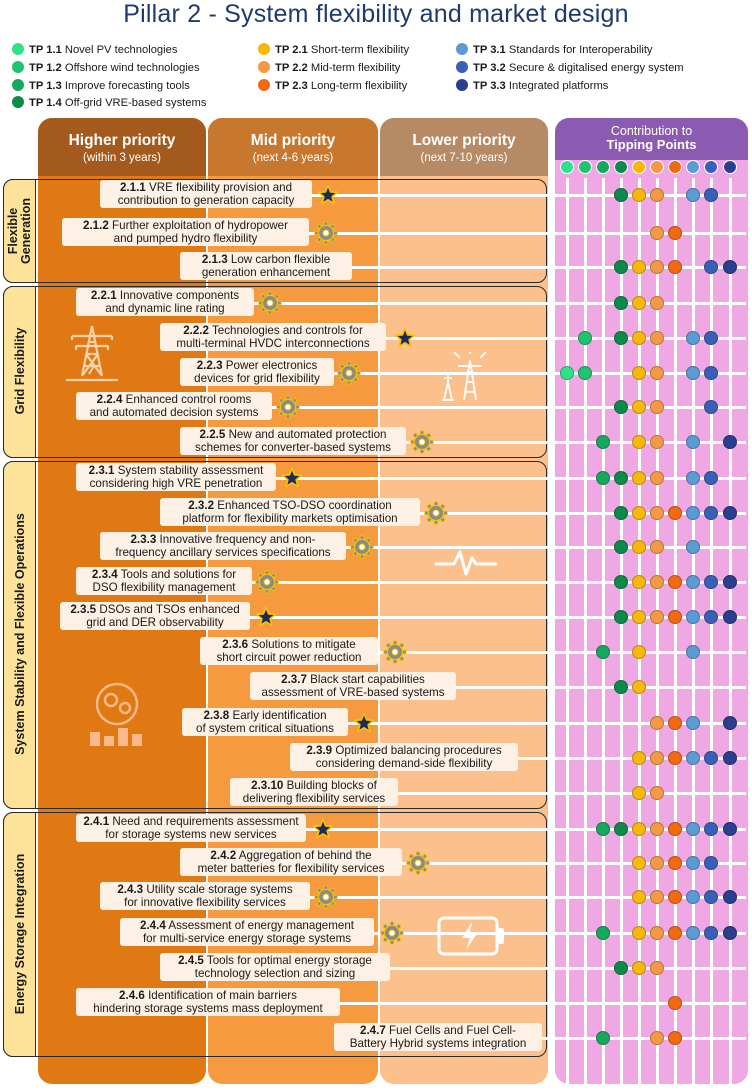 The width and height of the screenshot is (752, 1091). What do you see at coordinates (307, 434) in the screenshot?
I see `item-text-1: New and automated protection` at bounding box center [307, 434].